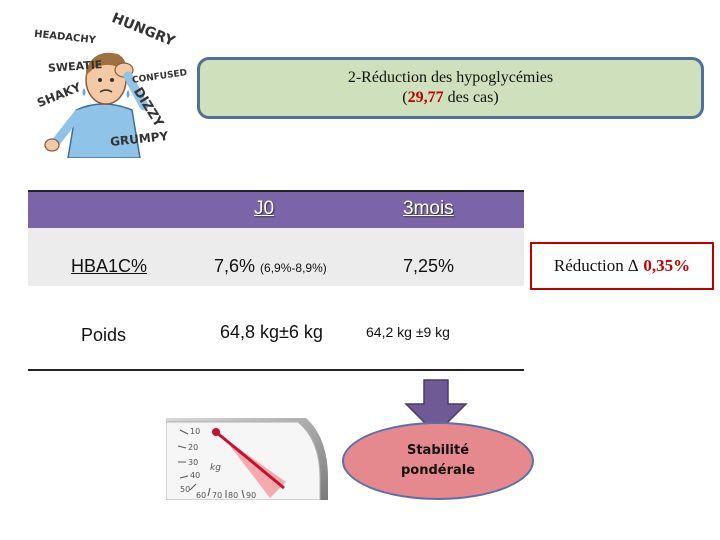 The width and height of the screenshot is (720, 540). I want to click on scale-unit-label: kg, so click(215, 468).